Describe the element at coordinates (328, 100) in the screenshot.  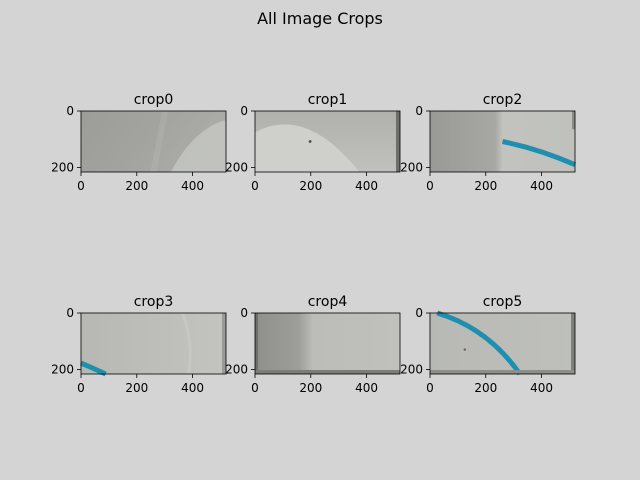
I see `panel-title: crop1` at that location.